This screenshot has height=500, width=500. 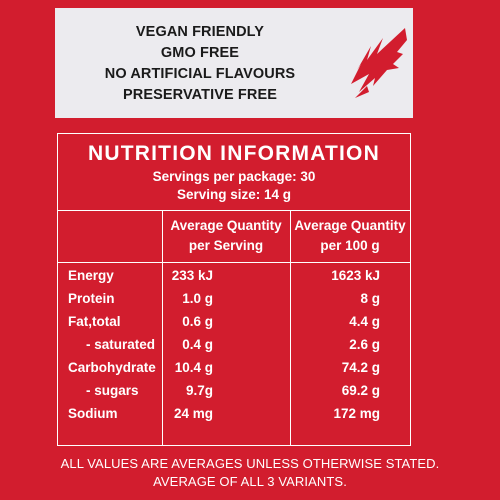 I want to click on table-row: - sugars 9.7g 69.2 g, so click(x=234, y=393).